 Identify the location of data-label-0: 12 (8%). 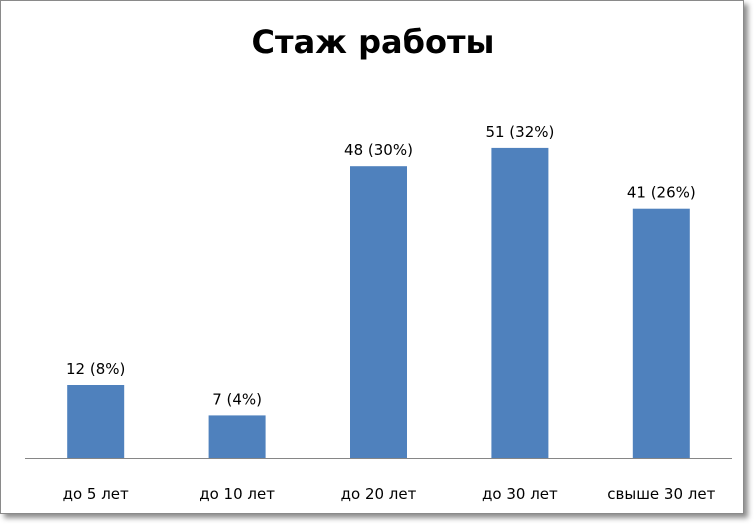
(95, 369).